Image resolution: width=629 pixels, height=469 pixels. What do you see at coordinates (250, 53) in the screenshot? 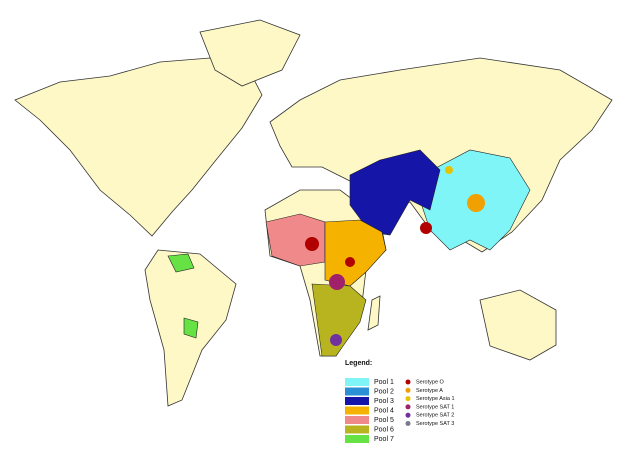
I see `greenland` at bounding box center [250, 53].